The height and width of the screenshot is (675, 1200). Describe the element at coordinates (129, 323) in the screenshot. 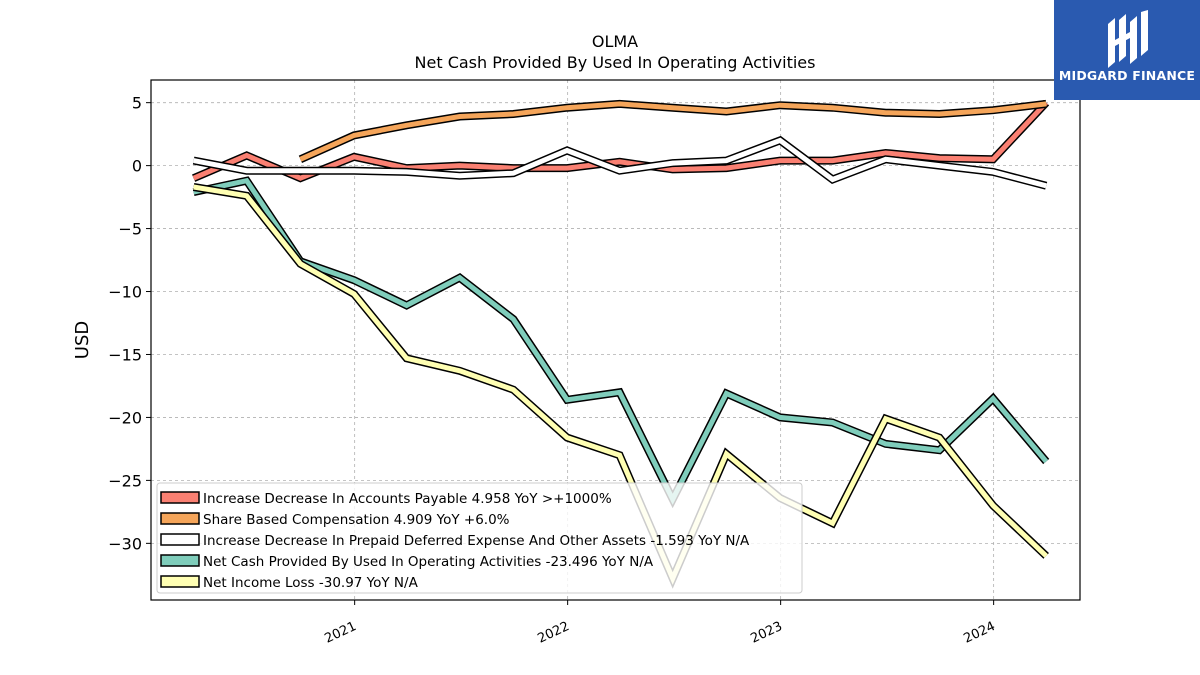

I see `y-axis: 5 0 −5 −10 −15 −20 −25 −30` at that location.